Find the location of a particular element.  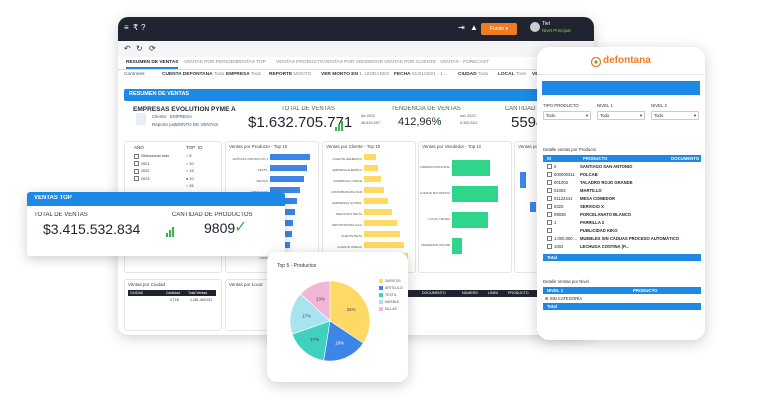

tab-forecast: VENTAS - FORECAST is located at coordinates (465, 62).